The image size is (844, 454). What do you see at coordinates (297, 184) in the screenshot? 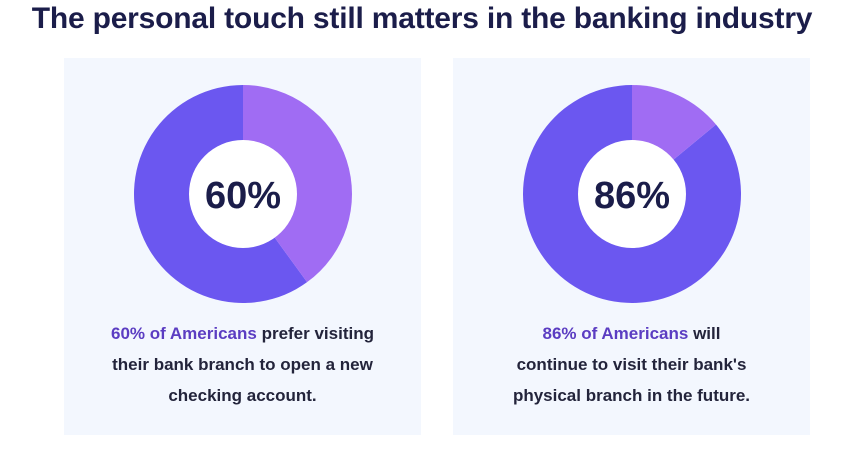
I see `donut-slice-remainder` at bounding box center [297, 184].